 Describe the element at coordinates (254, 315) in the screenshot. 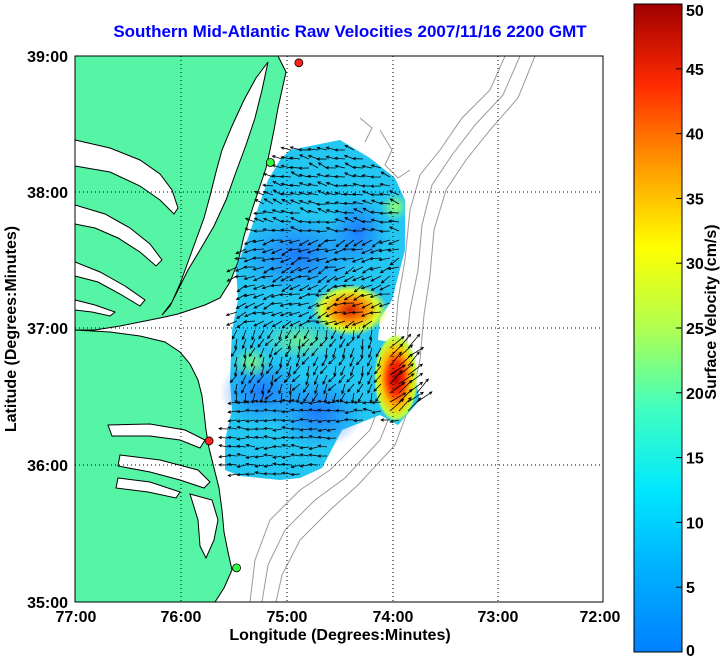

I see `radar-stations` at that location.